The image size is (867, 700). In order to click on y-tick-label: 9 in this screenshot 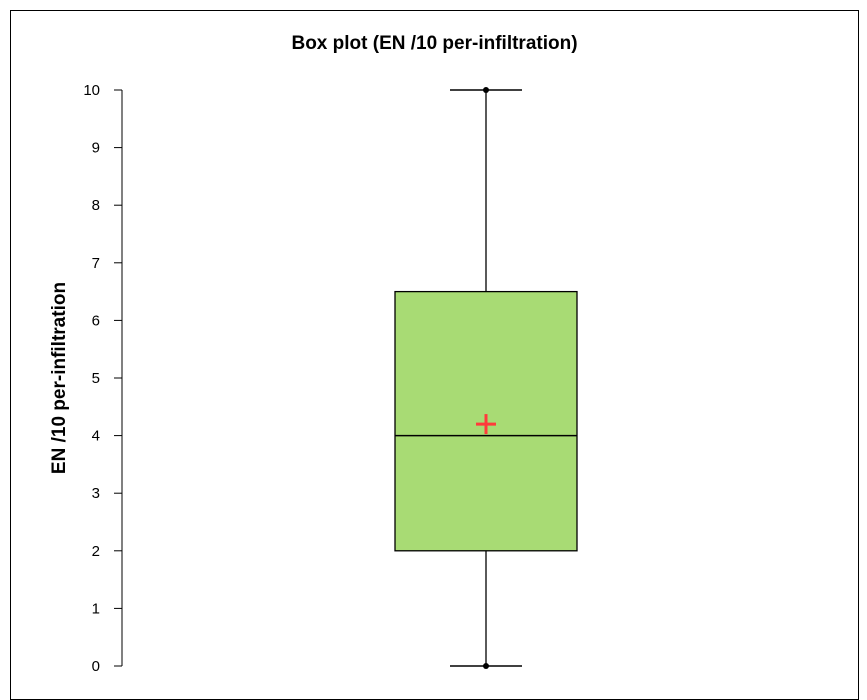, I will do `click(96, 148)`.